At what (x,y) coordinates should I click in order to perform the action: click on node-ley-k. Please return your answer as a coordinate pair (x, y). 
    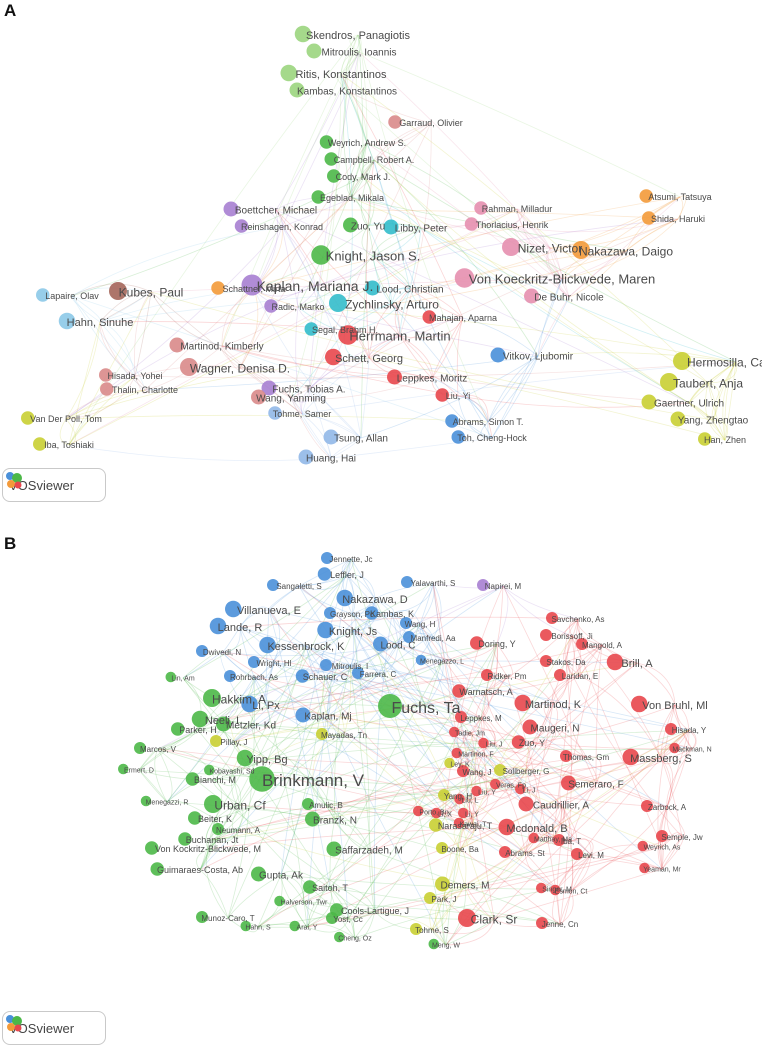
    Looking at the image, I should click on (449, 763).